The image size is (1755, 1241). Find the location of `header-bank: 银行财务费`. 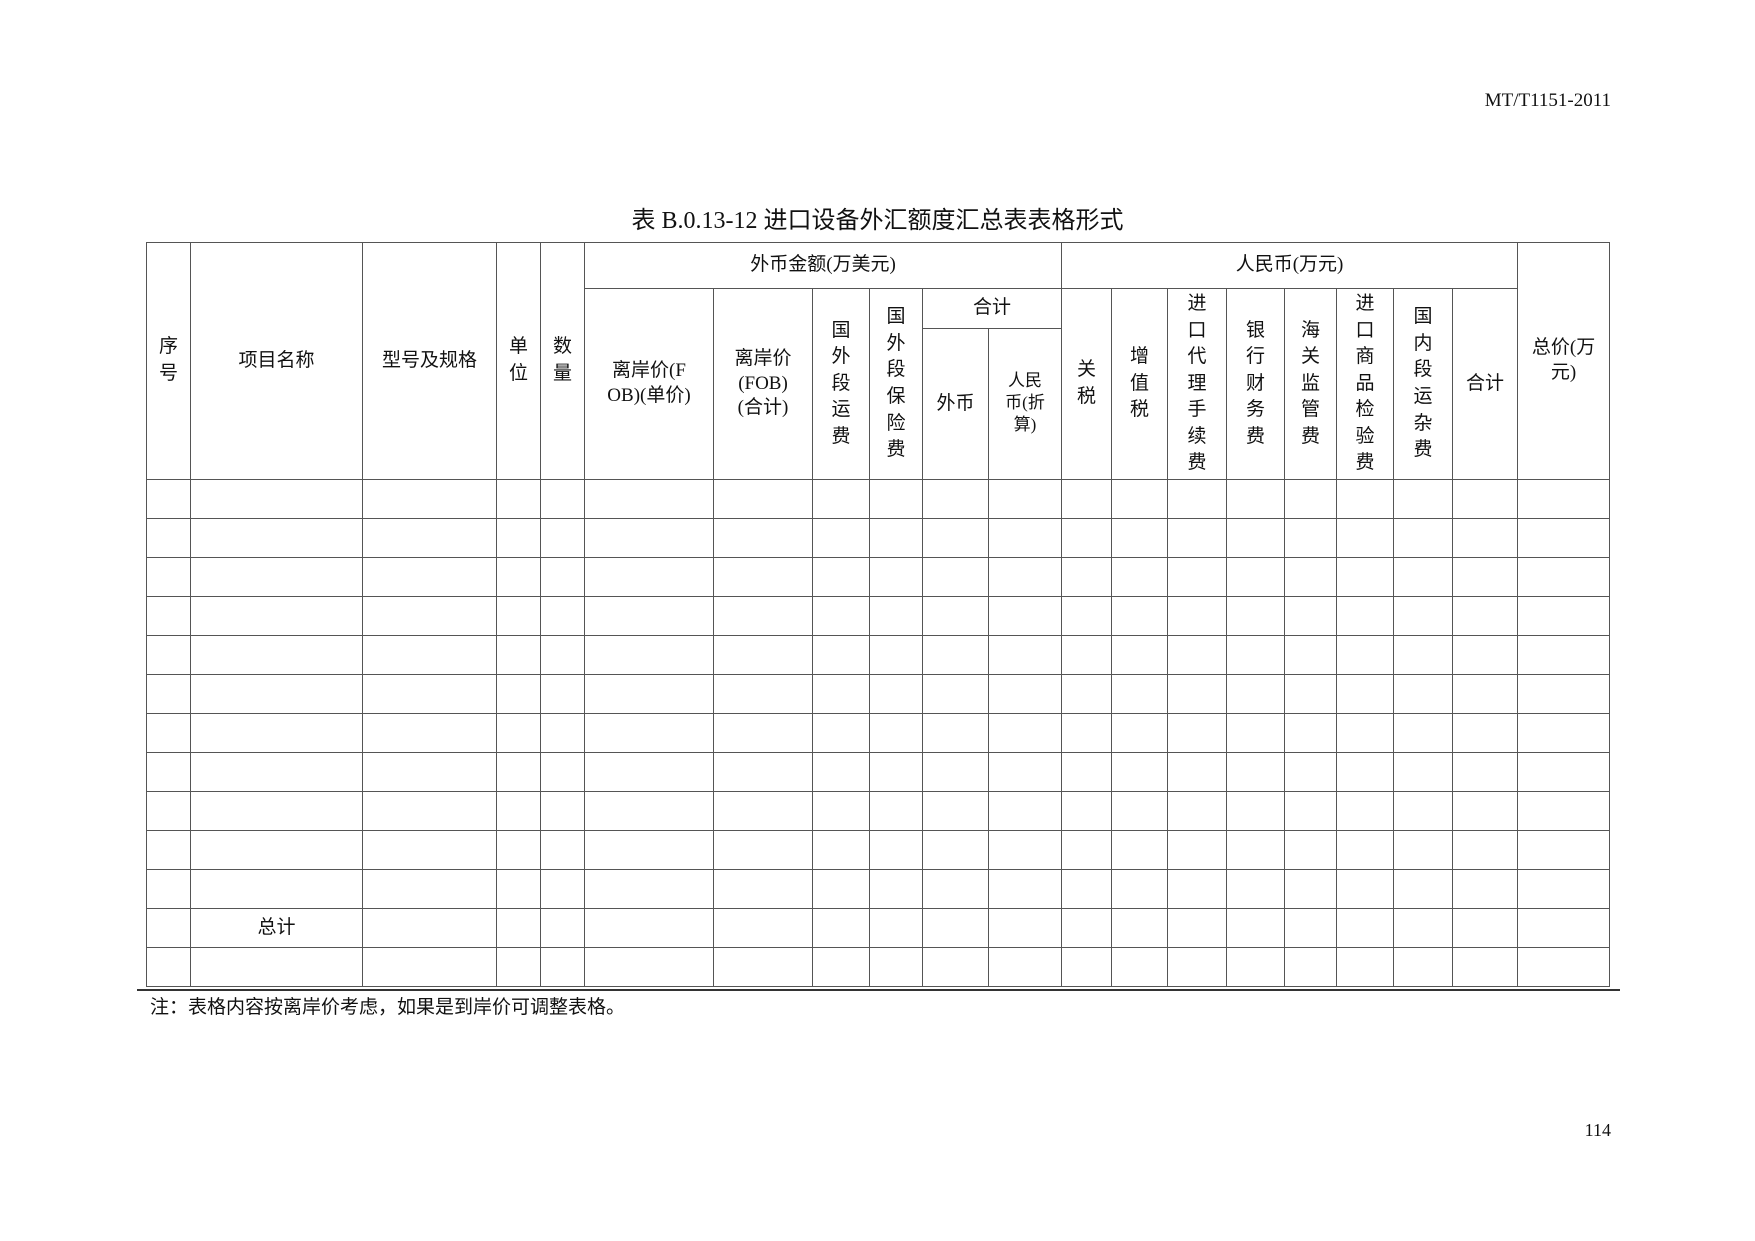

header-bank: 银行财务费 is located at coordinates (1256, 384).